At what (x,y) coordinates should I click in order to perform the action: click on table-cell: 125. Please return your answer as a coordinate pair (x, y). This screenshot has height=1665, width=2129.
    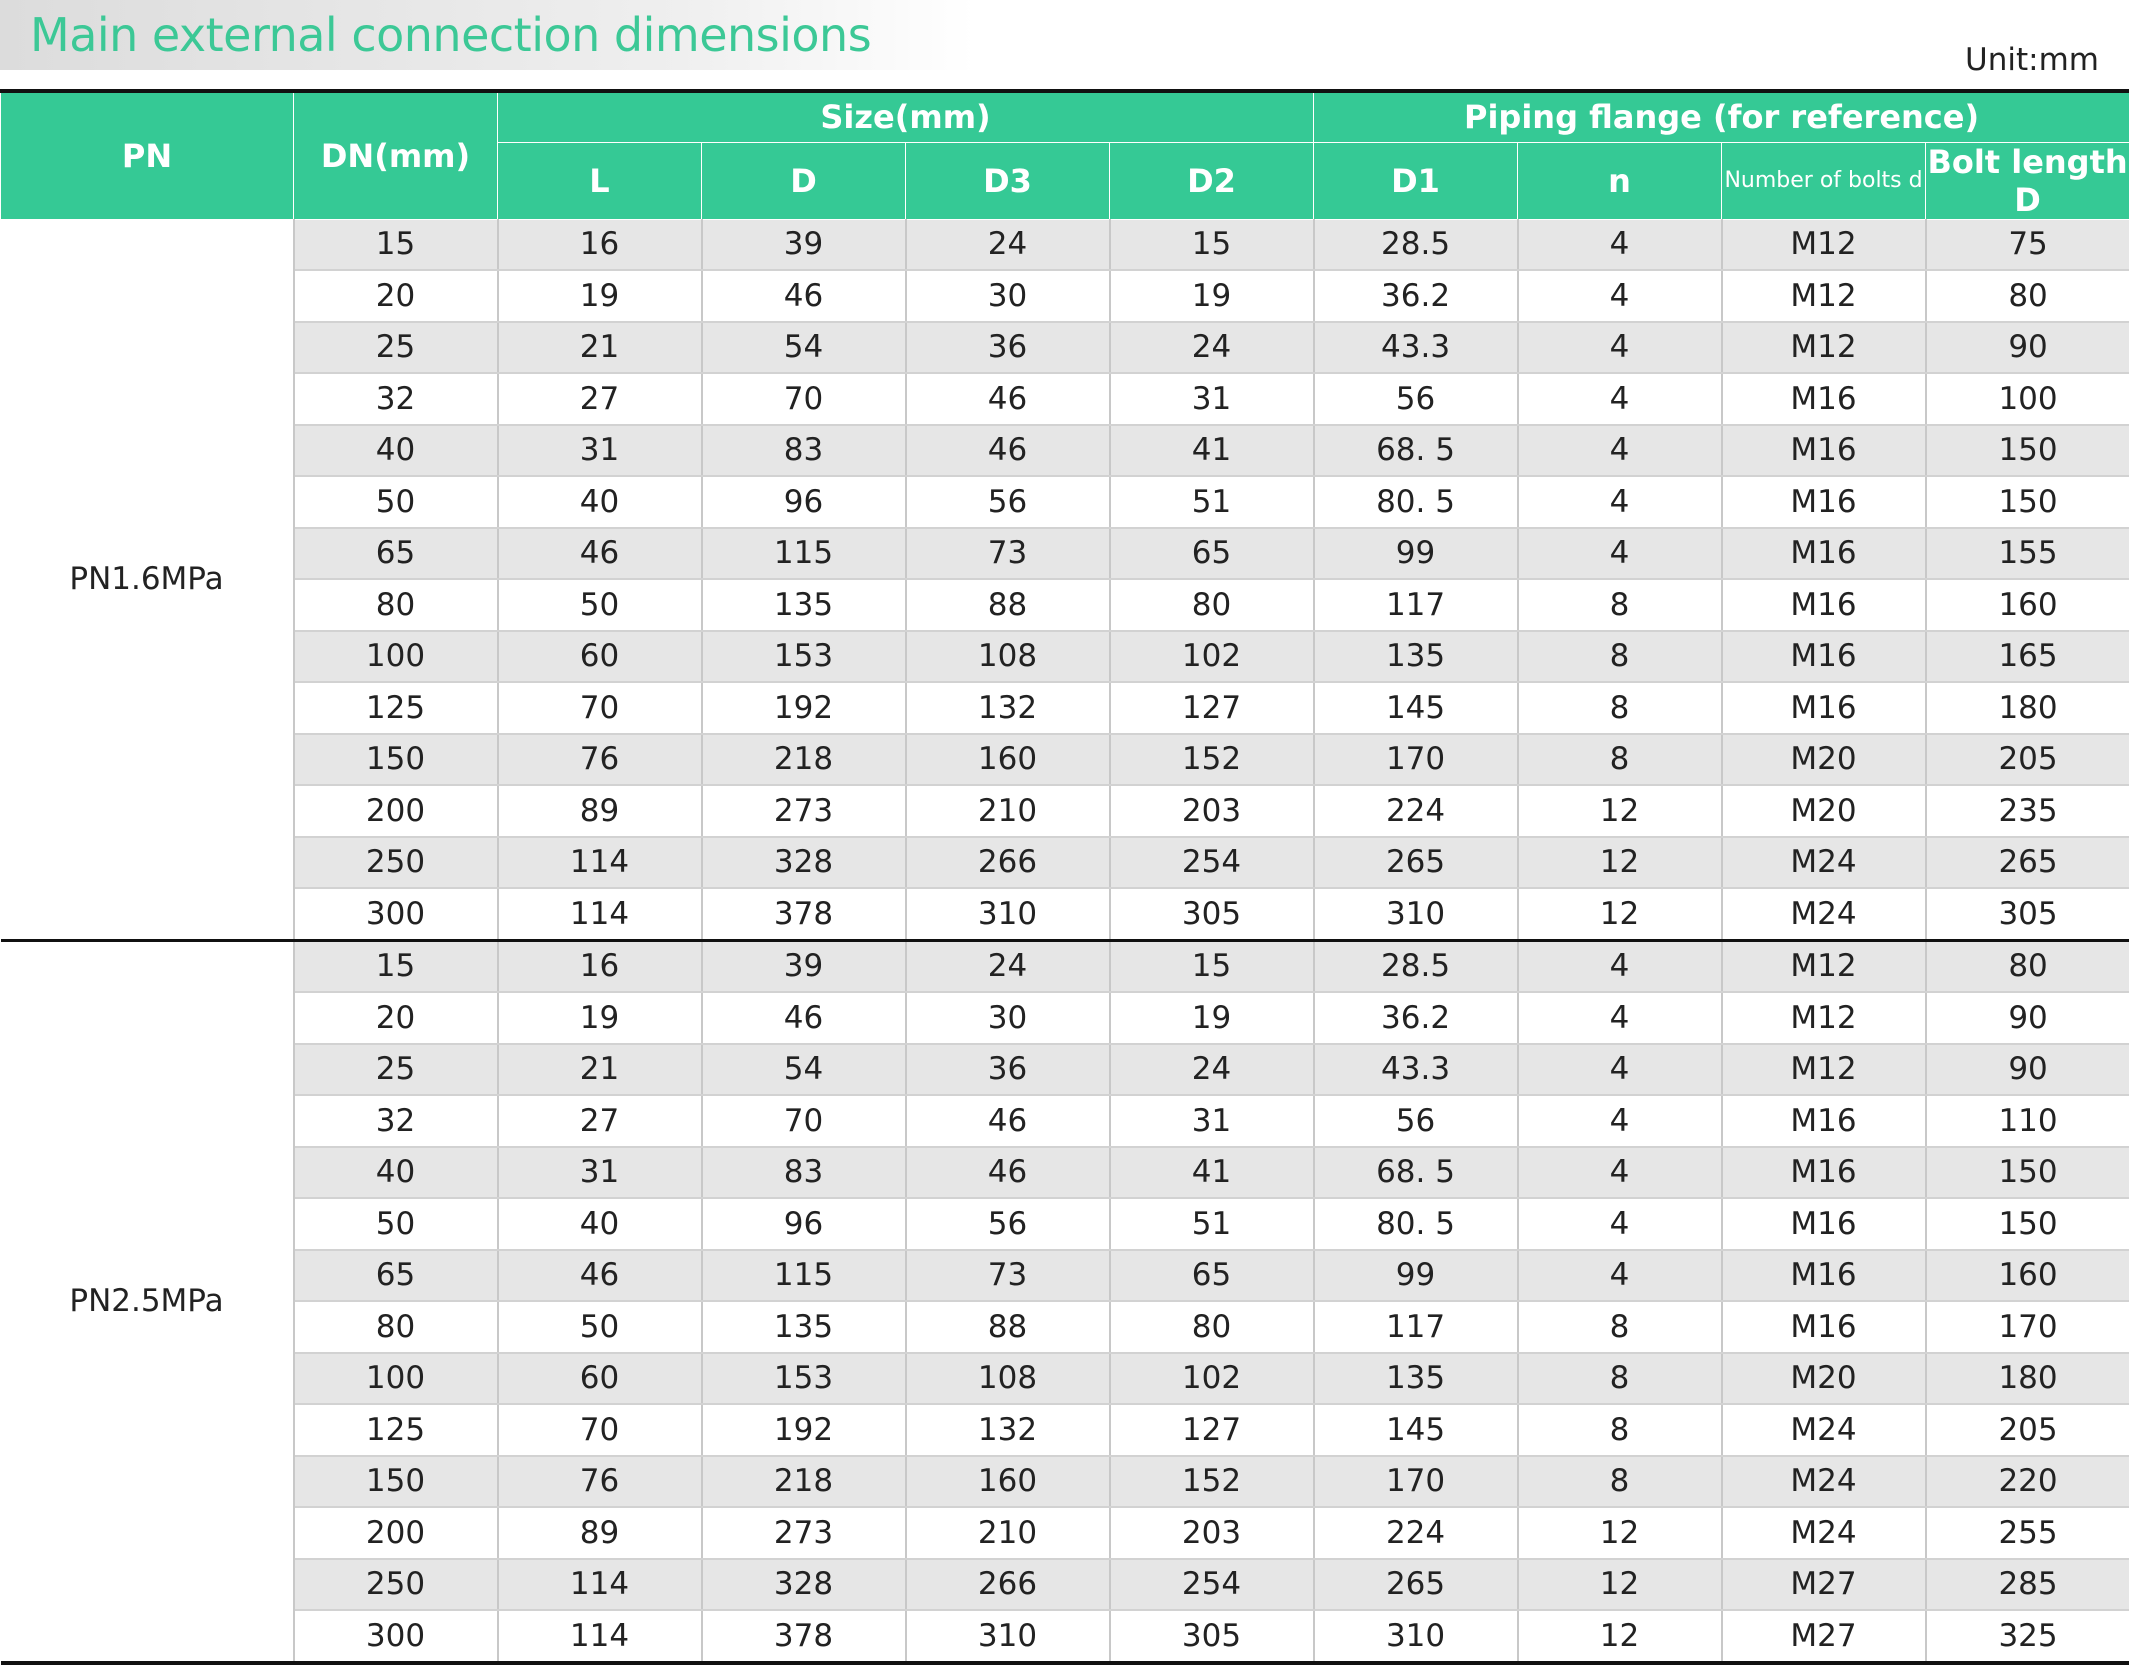
    Looking at the image, I should click on (396, 708).